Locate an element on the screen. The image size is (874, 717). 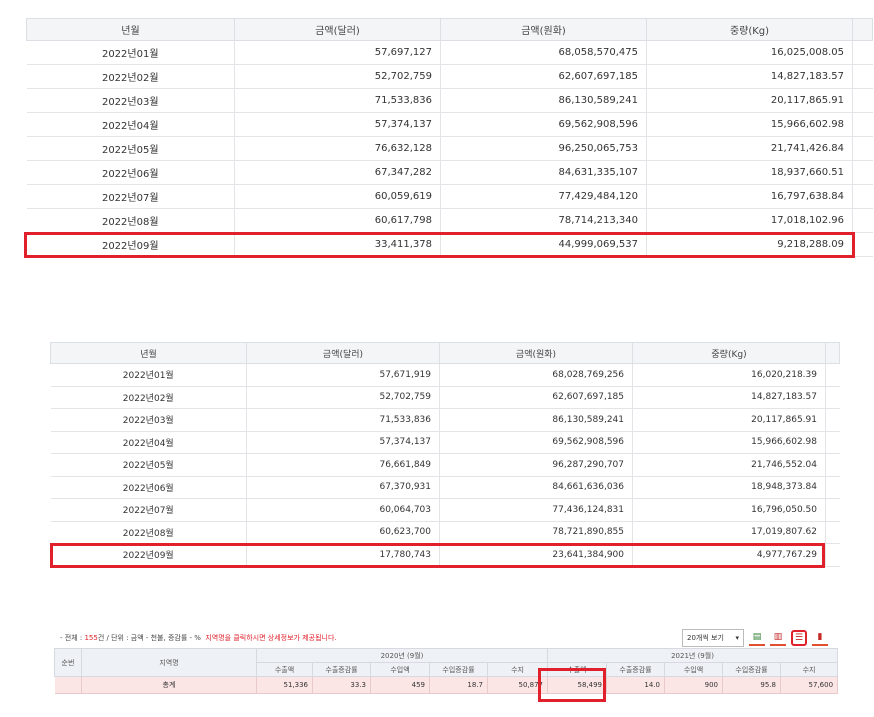
table-header-sub-row: 수출액 수출증감률 수입액 수입증감률 수지 수출액 수출증감률 수입액 수입증감률 수지 is located at coordinates (447, 669).